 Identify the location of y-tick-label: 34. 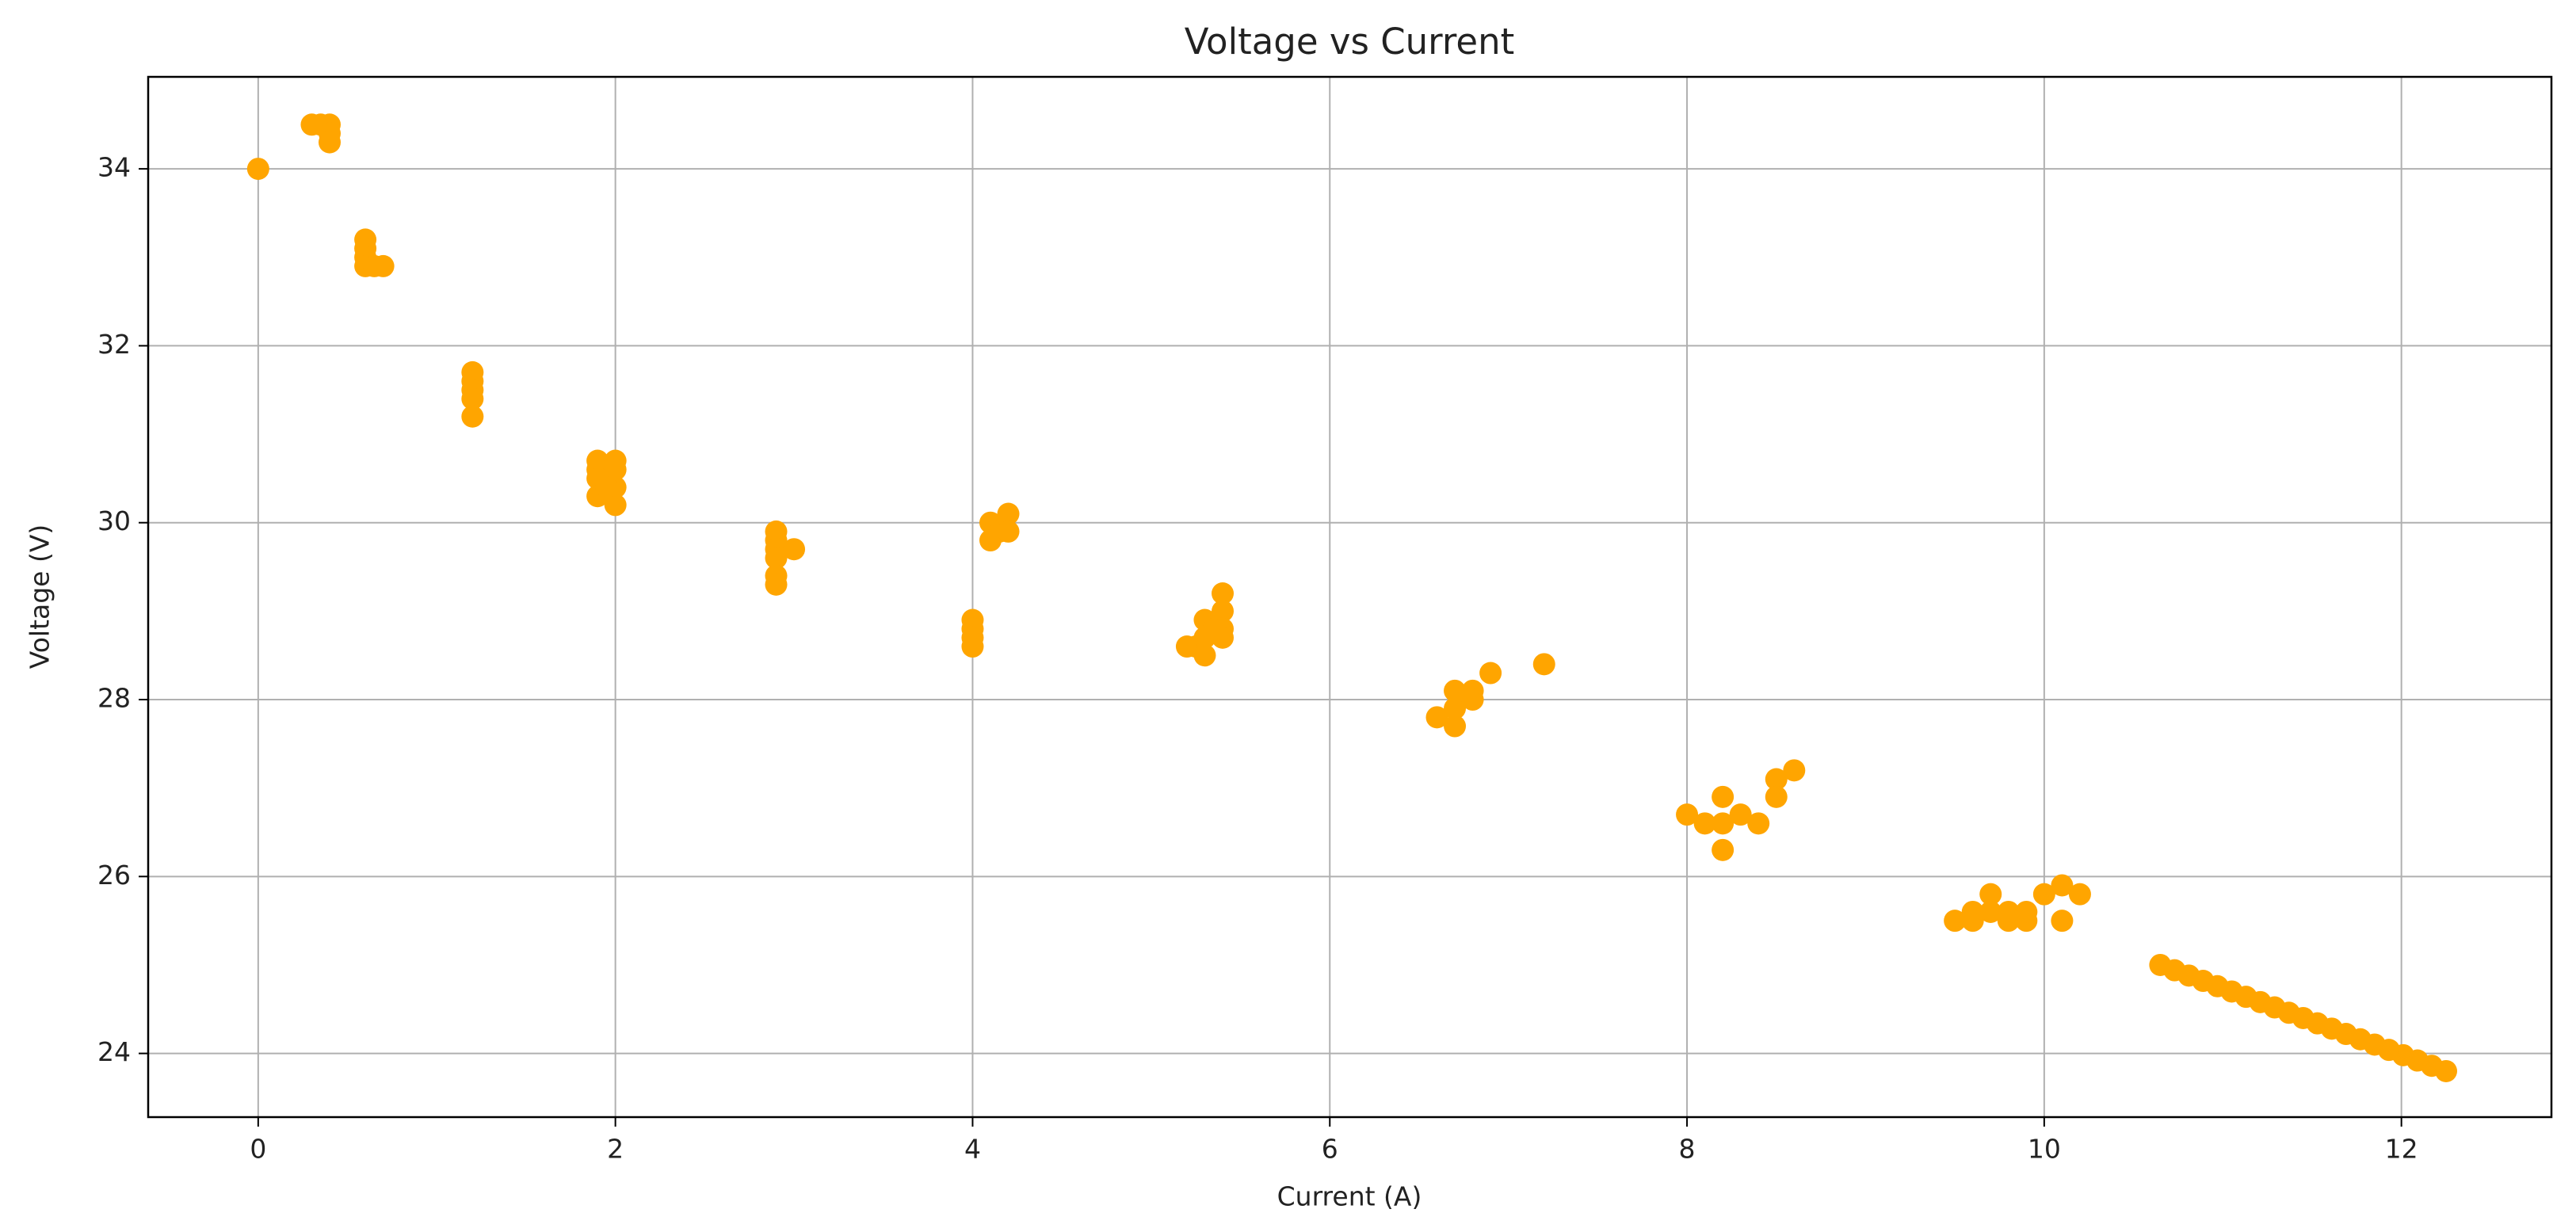
(114, 167).